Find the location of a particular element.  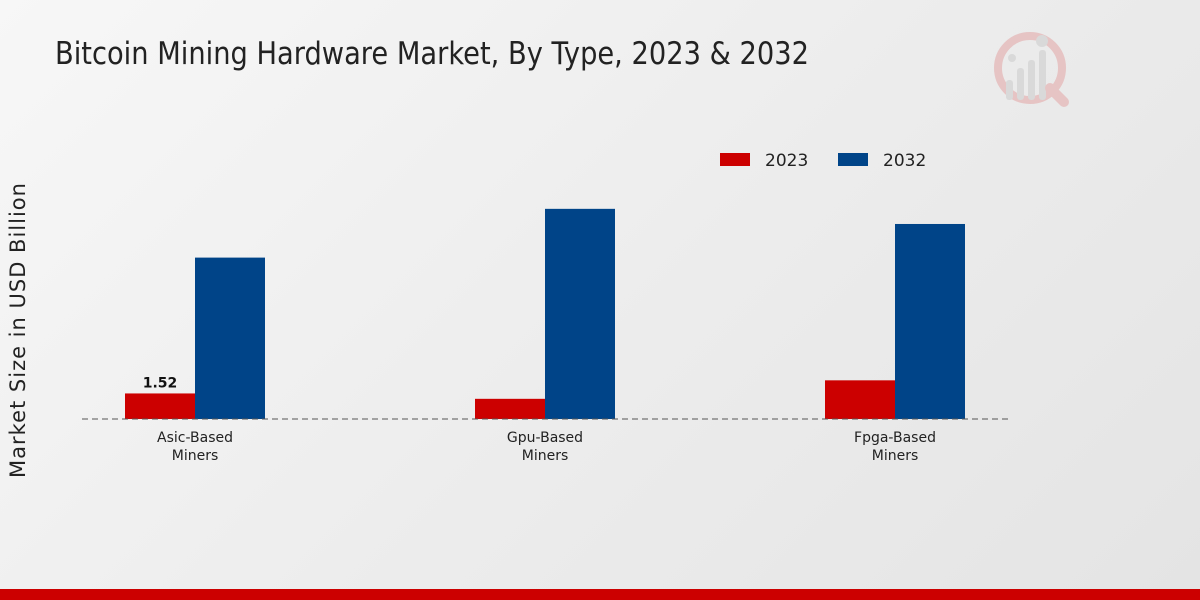

legend-swatch-2032 is located at coordinates (853, 159).